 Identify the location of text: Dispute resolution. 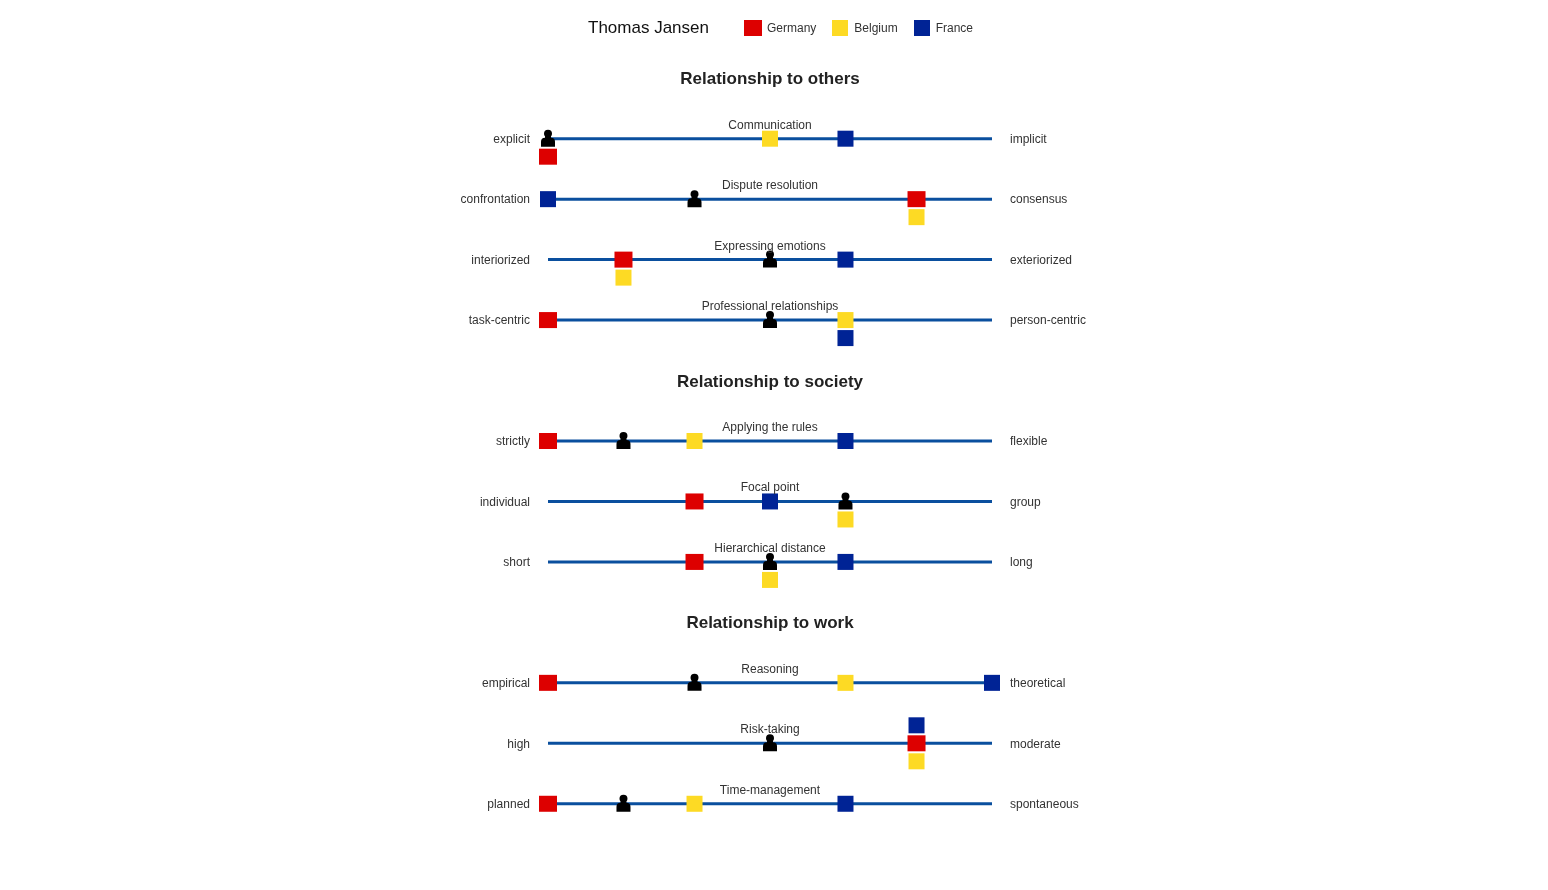
(770, 185).